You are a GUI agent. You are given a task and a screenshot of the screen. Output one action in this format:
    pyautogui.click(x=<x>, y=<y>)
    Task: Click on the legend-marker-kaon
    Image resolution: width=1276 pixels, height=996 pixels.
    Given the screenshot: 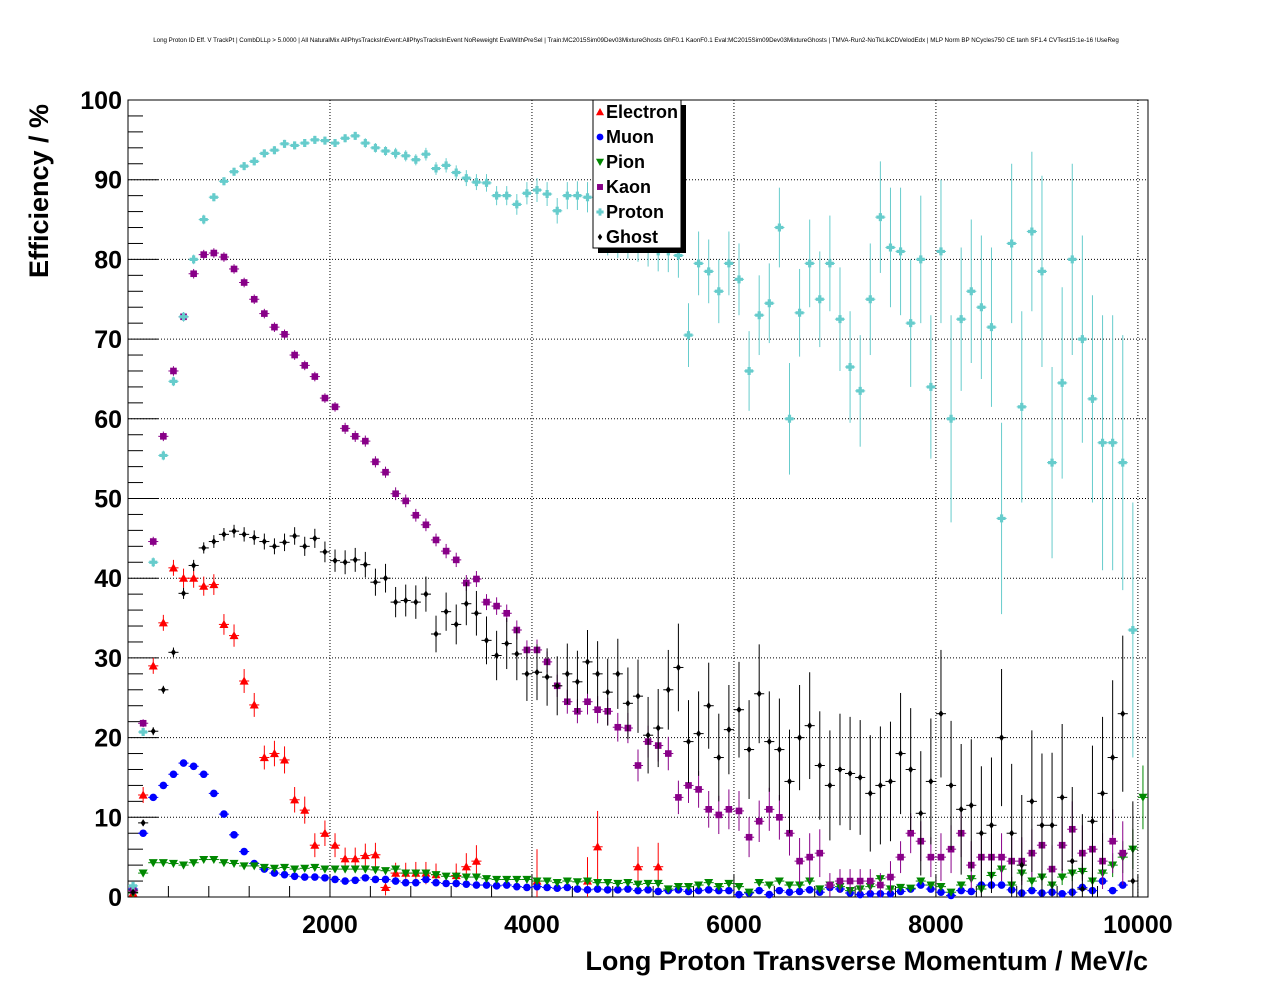 What is the action you would take?
    pyautogui.click(x=600, y=187)
    